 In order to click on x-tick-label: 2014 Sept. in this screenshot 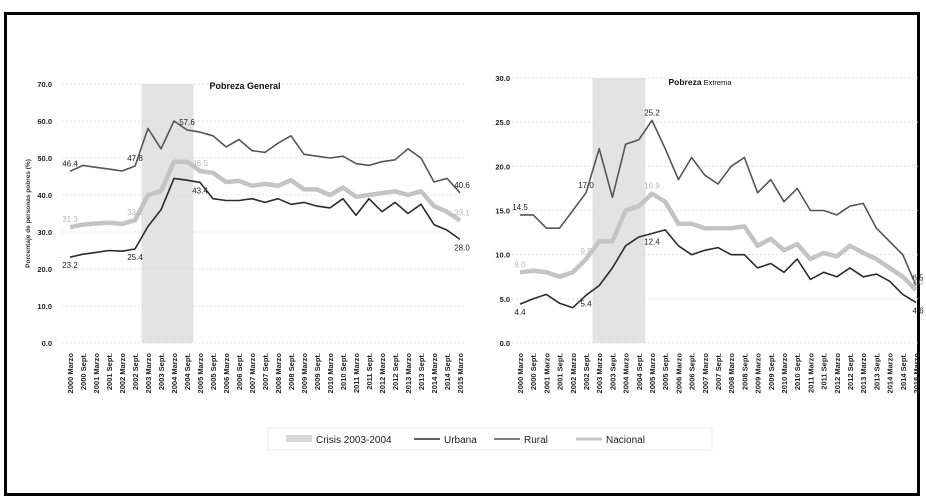, I will do `click(447, 371)`.